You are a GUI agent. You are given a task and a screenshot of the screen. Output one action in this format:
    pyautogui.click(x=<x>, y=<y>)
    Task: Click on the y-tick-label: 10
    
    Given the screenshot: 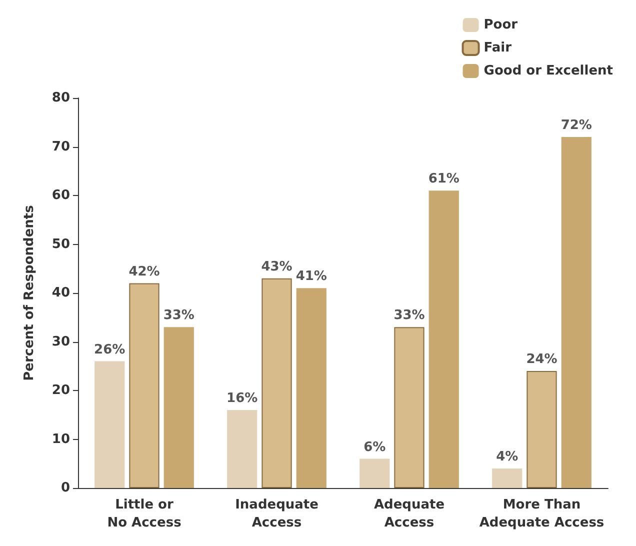 What is the action you would take?
    pyautogui.click(x=61, y=439)
    